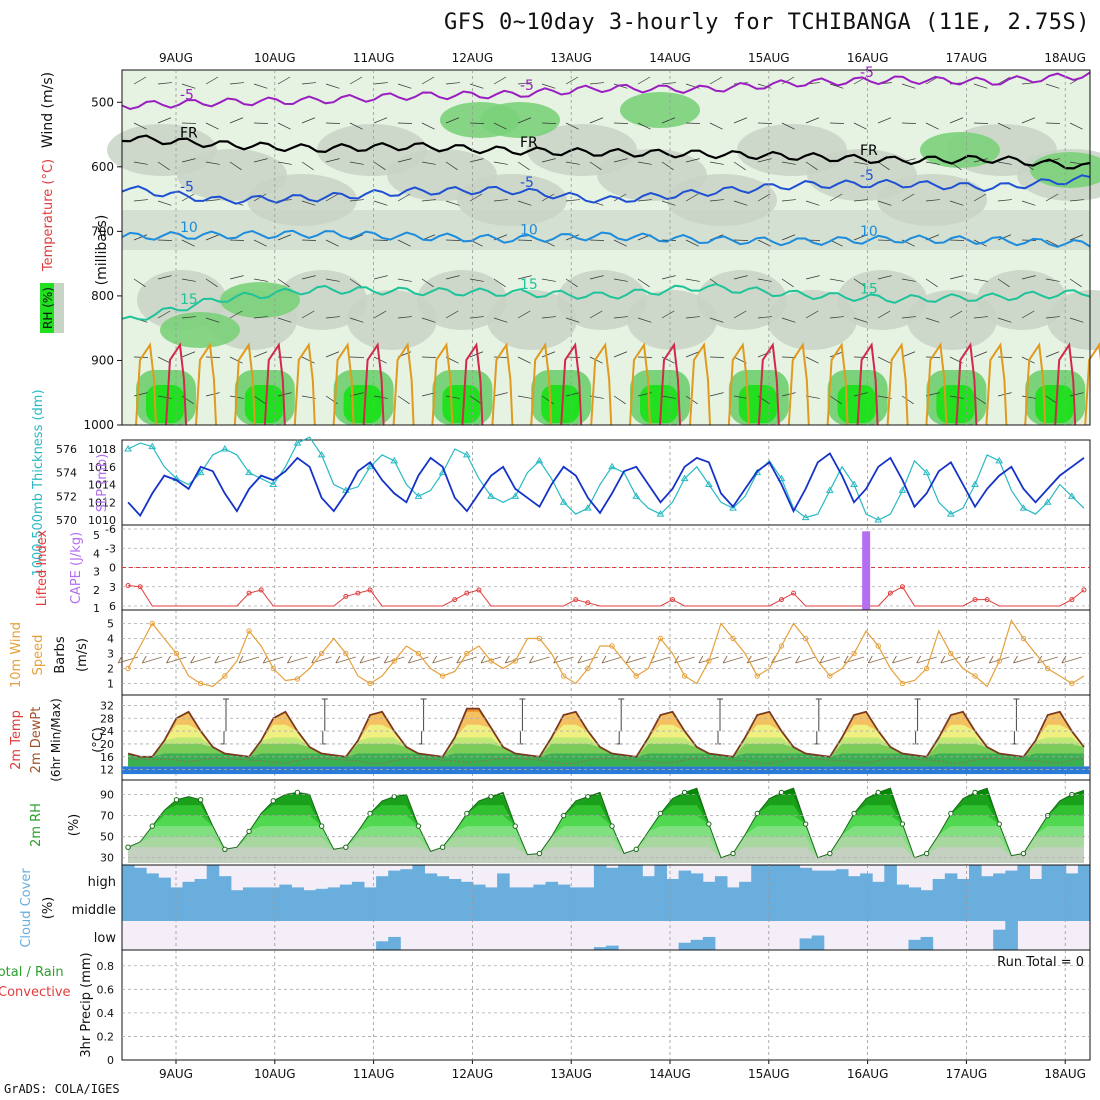 The width and height of the screenshot is (1100, 1100). I want to click on thickness-tick-label: 576, so click(66, 449).